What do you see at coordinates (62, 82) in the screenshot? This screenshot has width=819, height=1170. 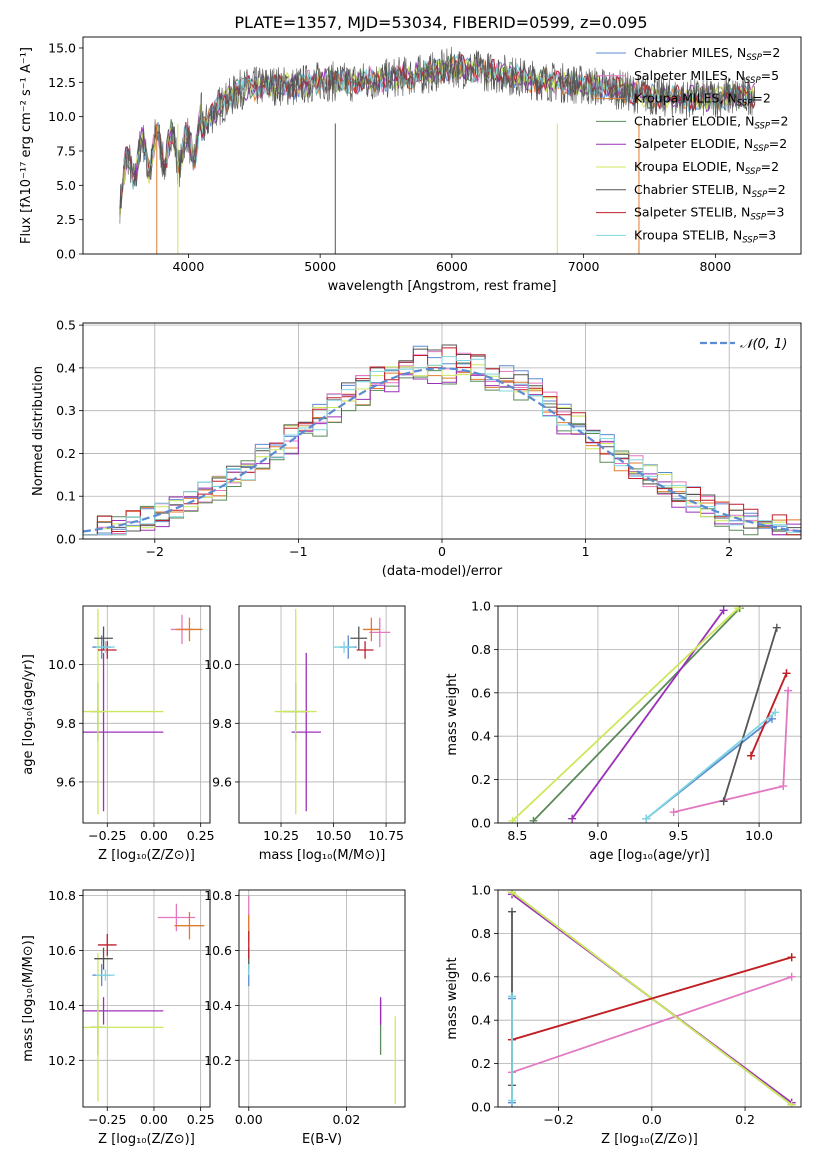 I see `y-tick-label: 12.5` at bounding box center [62, 82].